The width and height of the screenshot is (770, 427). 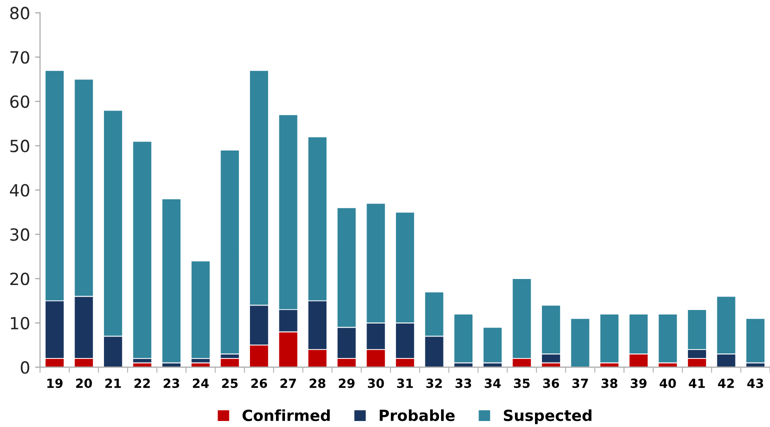 I want to click on x-tick-label: 34, so click(x=492, y=383).